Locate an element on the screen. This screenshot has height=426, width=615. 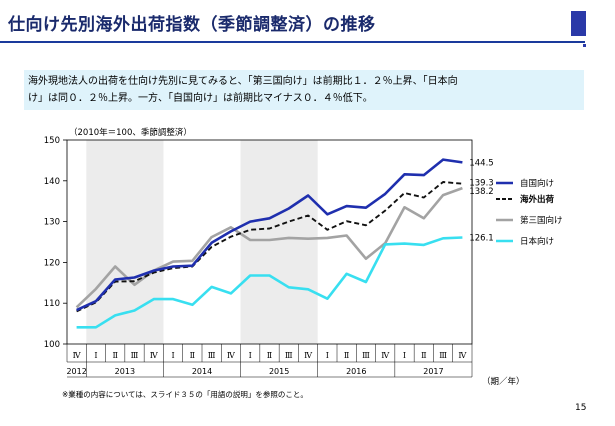
year-band-2013 is located at coordinates (125, 242).